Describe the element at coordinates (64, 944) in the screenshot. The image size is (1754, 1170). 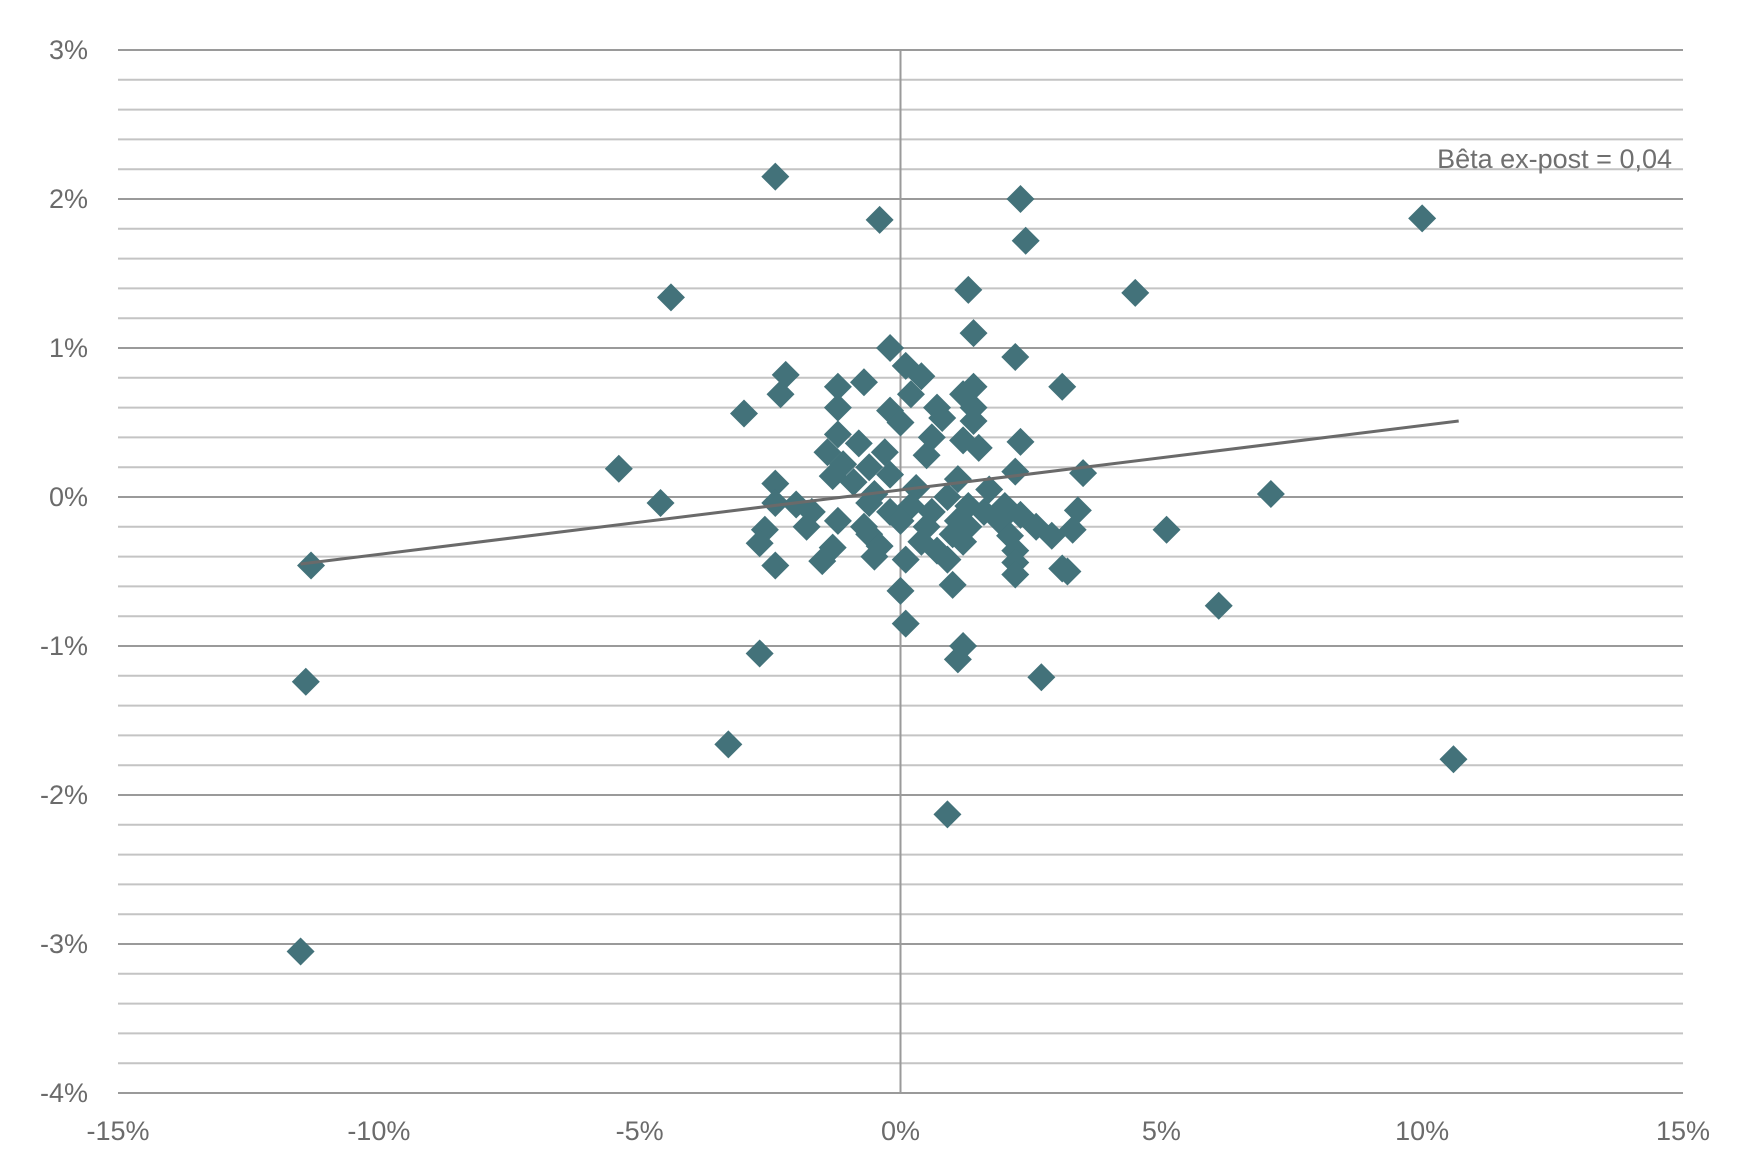
I see `y-tick-label: -3%` at that location.